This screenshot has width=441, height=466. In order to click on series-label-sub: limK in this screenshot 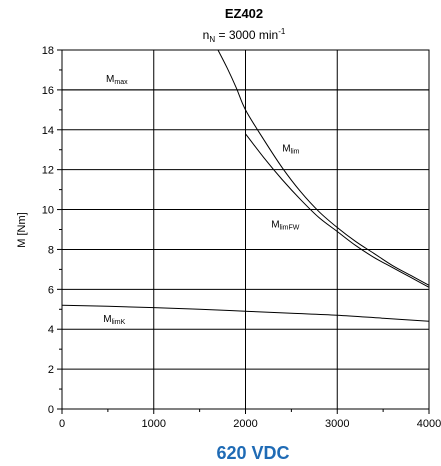, I will do `click(119, 322)`.